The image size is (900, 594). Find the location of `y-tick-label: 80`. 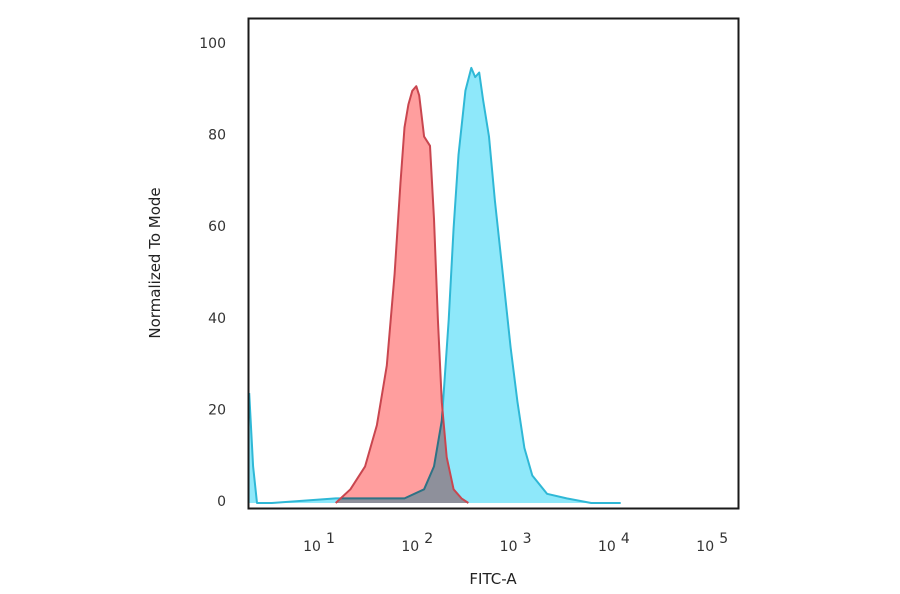

y-tick-label: 80 is located at coordinates (217, 136).